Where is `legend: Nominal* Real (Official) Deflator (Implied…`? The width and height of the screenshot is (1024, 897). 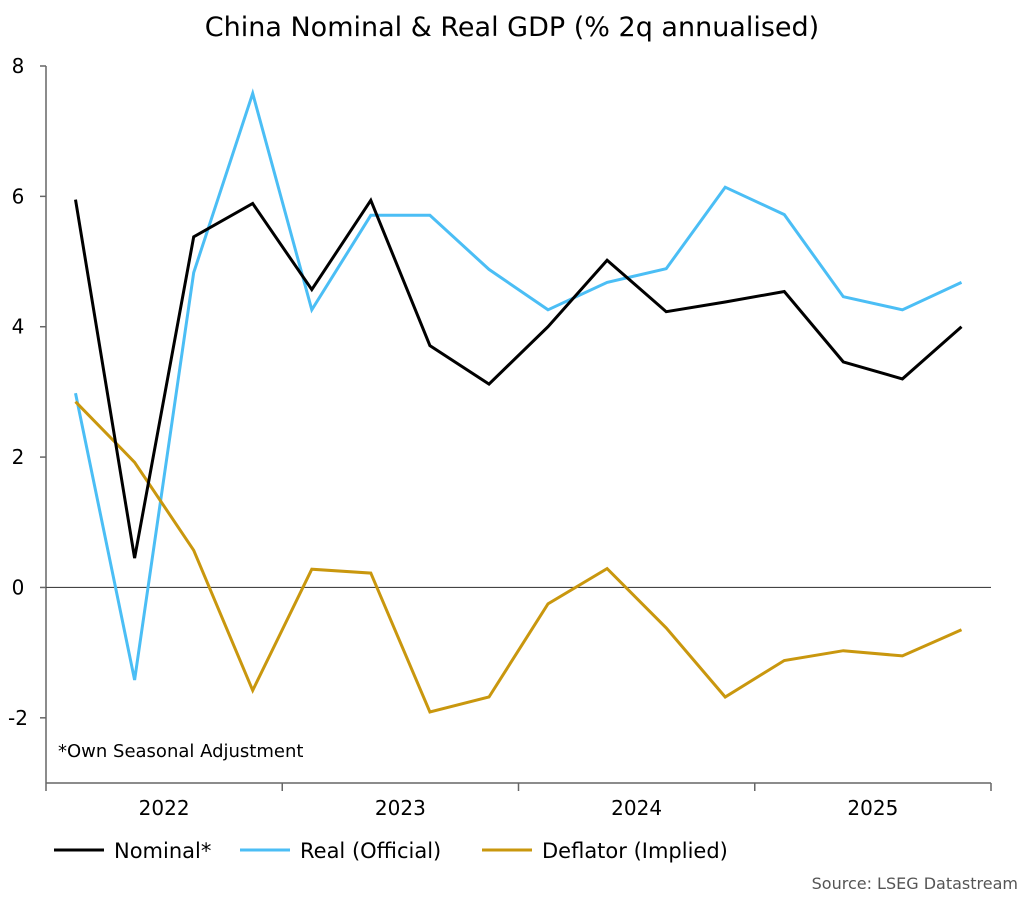 legend: Nominal* Real (Official) Deflator (Implied… is located at coordinates (391, 851).